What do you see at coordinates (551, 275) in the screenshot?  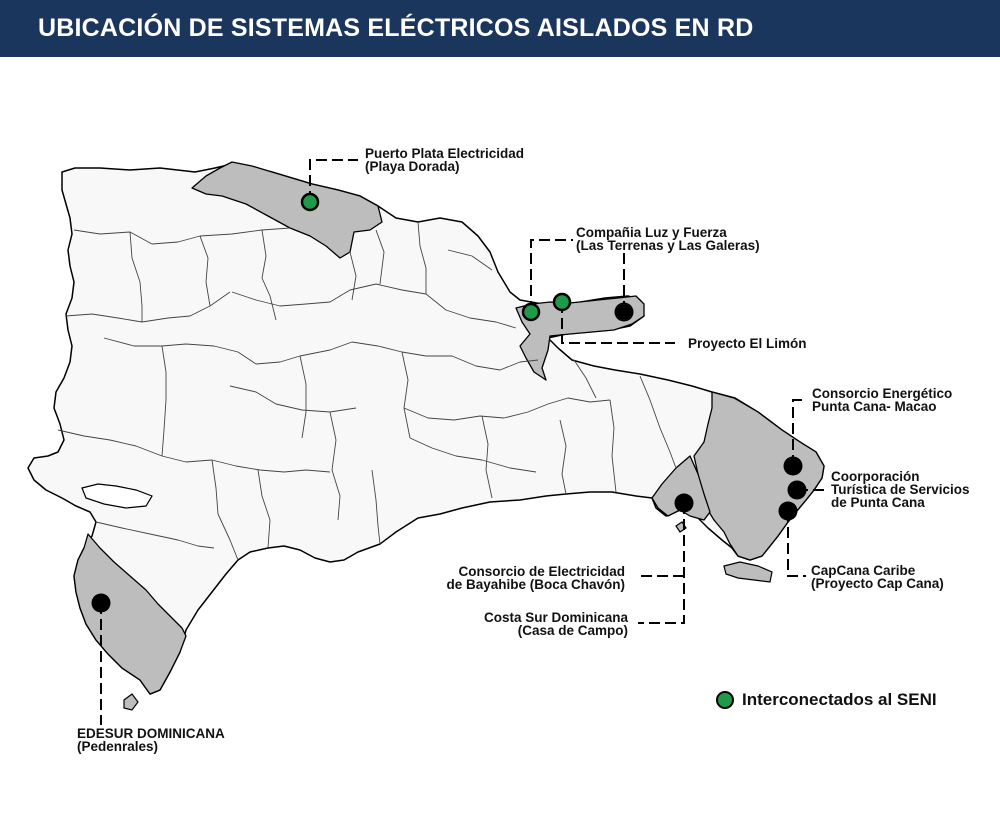 I see `leader-luz-fuerza` at bounding box center [551, 275].